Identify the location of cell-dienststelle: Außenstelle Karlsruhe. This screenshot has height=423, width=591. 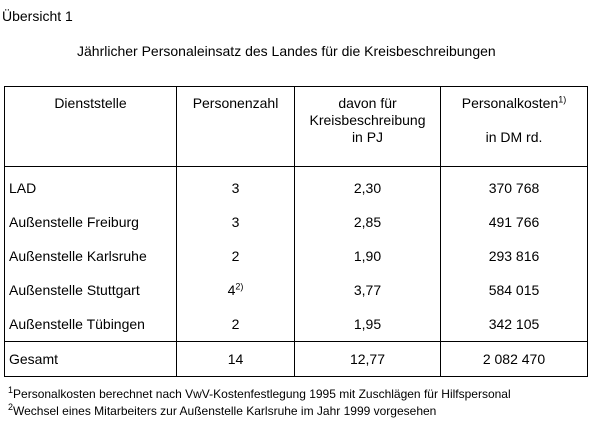
(90, 256).